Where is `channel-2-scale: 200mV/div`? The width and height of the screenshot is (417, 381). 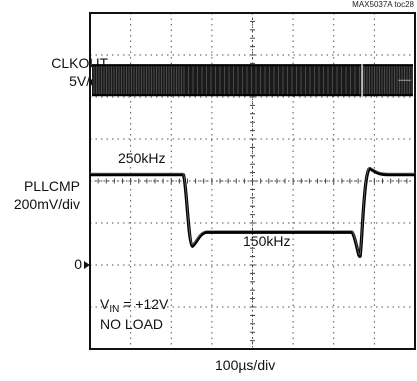
channel-2-scale: 200mV/div is located at coordinates (46, 204).